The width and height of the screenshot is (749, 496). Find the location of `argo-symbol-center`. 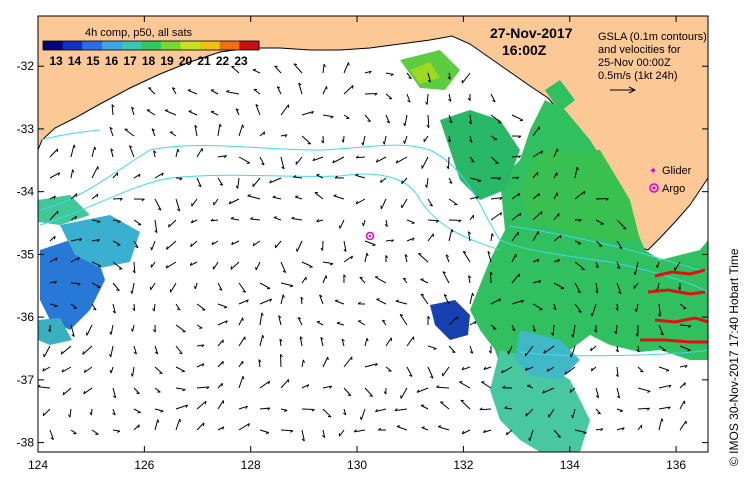

argo-symbol-center is located at coordinates (654, 188).